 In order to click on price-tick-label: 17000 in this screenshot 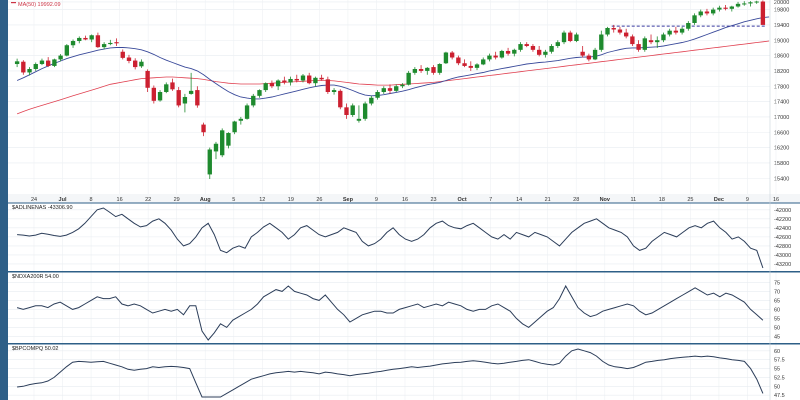, I will do `click(781, 118)`.